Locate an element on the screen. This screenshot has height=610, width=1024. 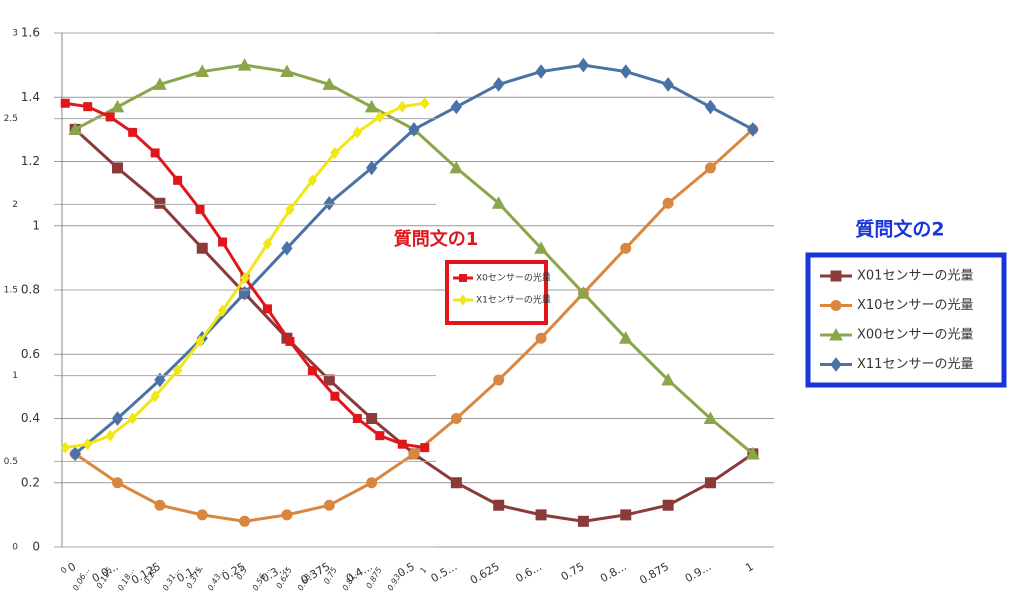
y-tick-label: 0.5 is located at coordinates (11, 462).